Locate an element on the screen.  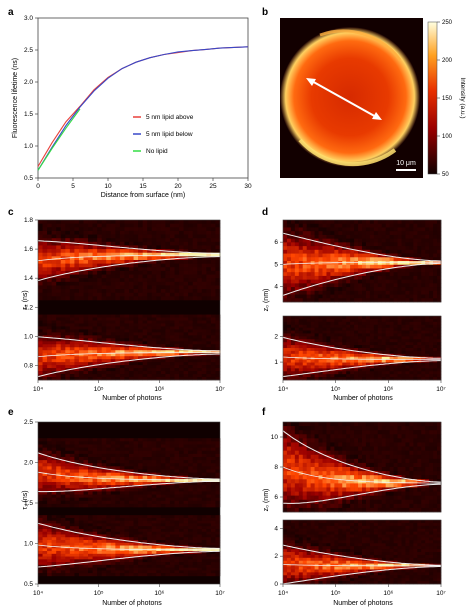
panel-e-upper-band-envelope-curve is located at coordinates (128, 486).